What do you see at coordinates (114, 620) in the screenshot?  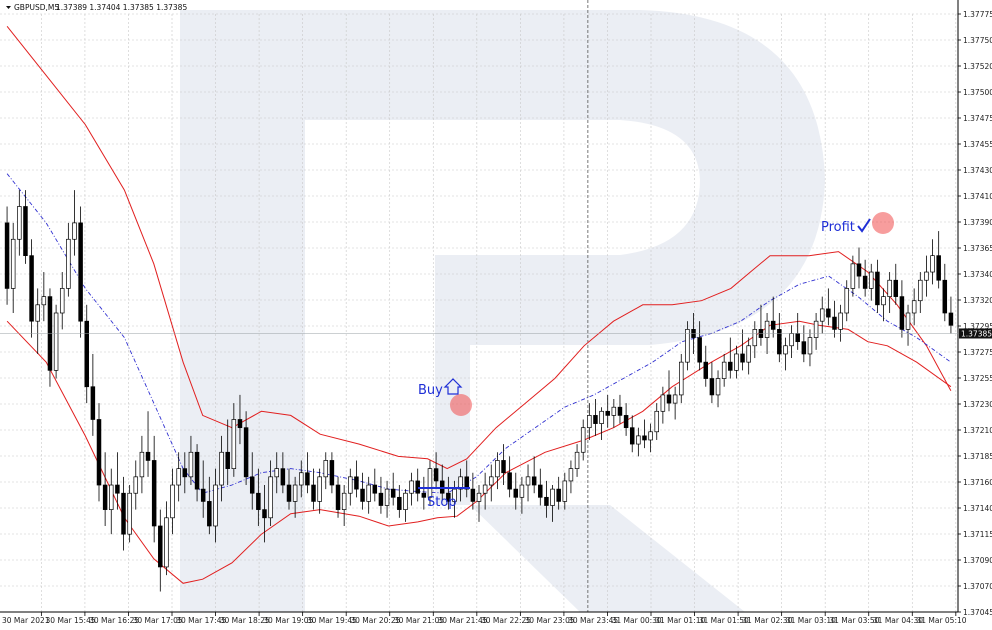 I see `time-tick-label: 30 Mar 16:25` at bounding box center [114, 620].